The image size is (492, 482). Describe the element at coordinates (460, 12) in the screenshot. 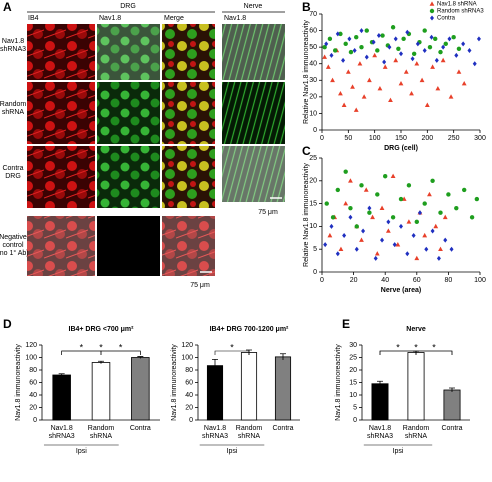

I see `legend-label: Random shRNA3` at that location.